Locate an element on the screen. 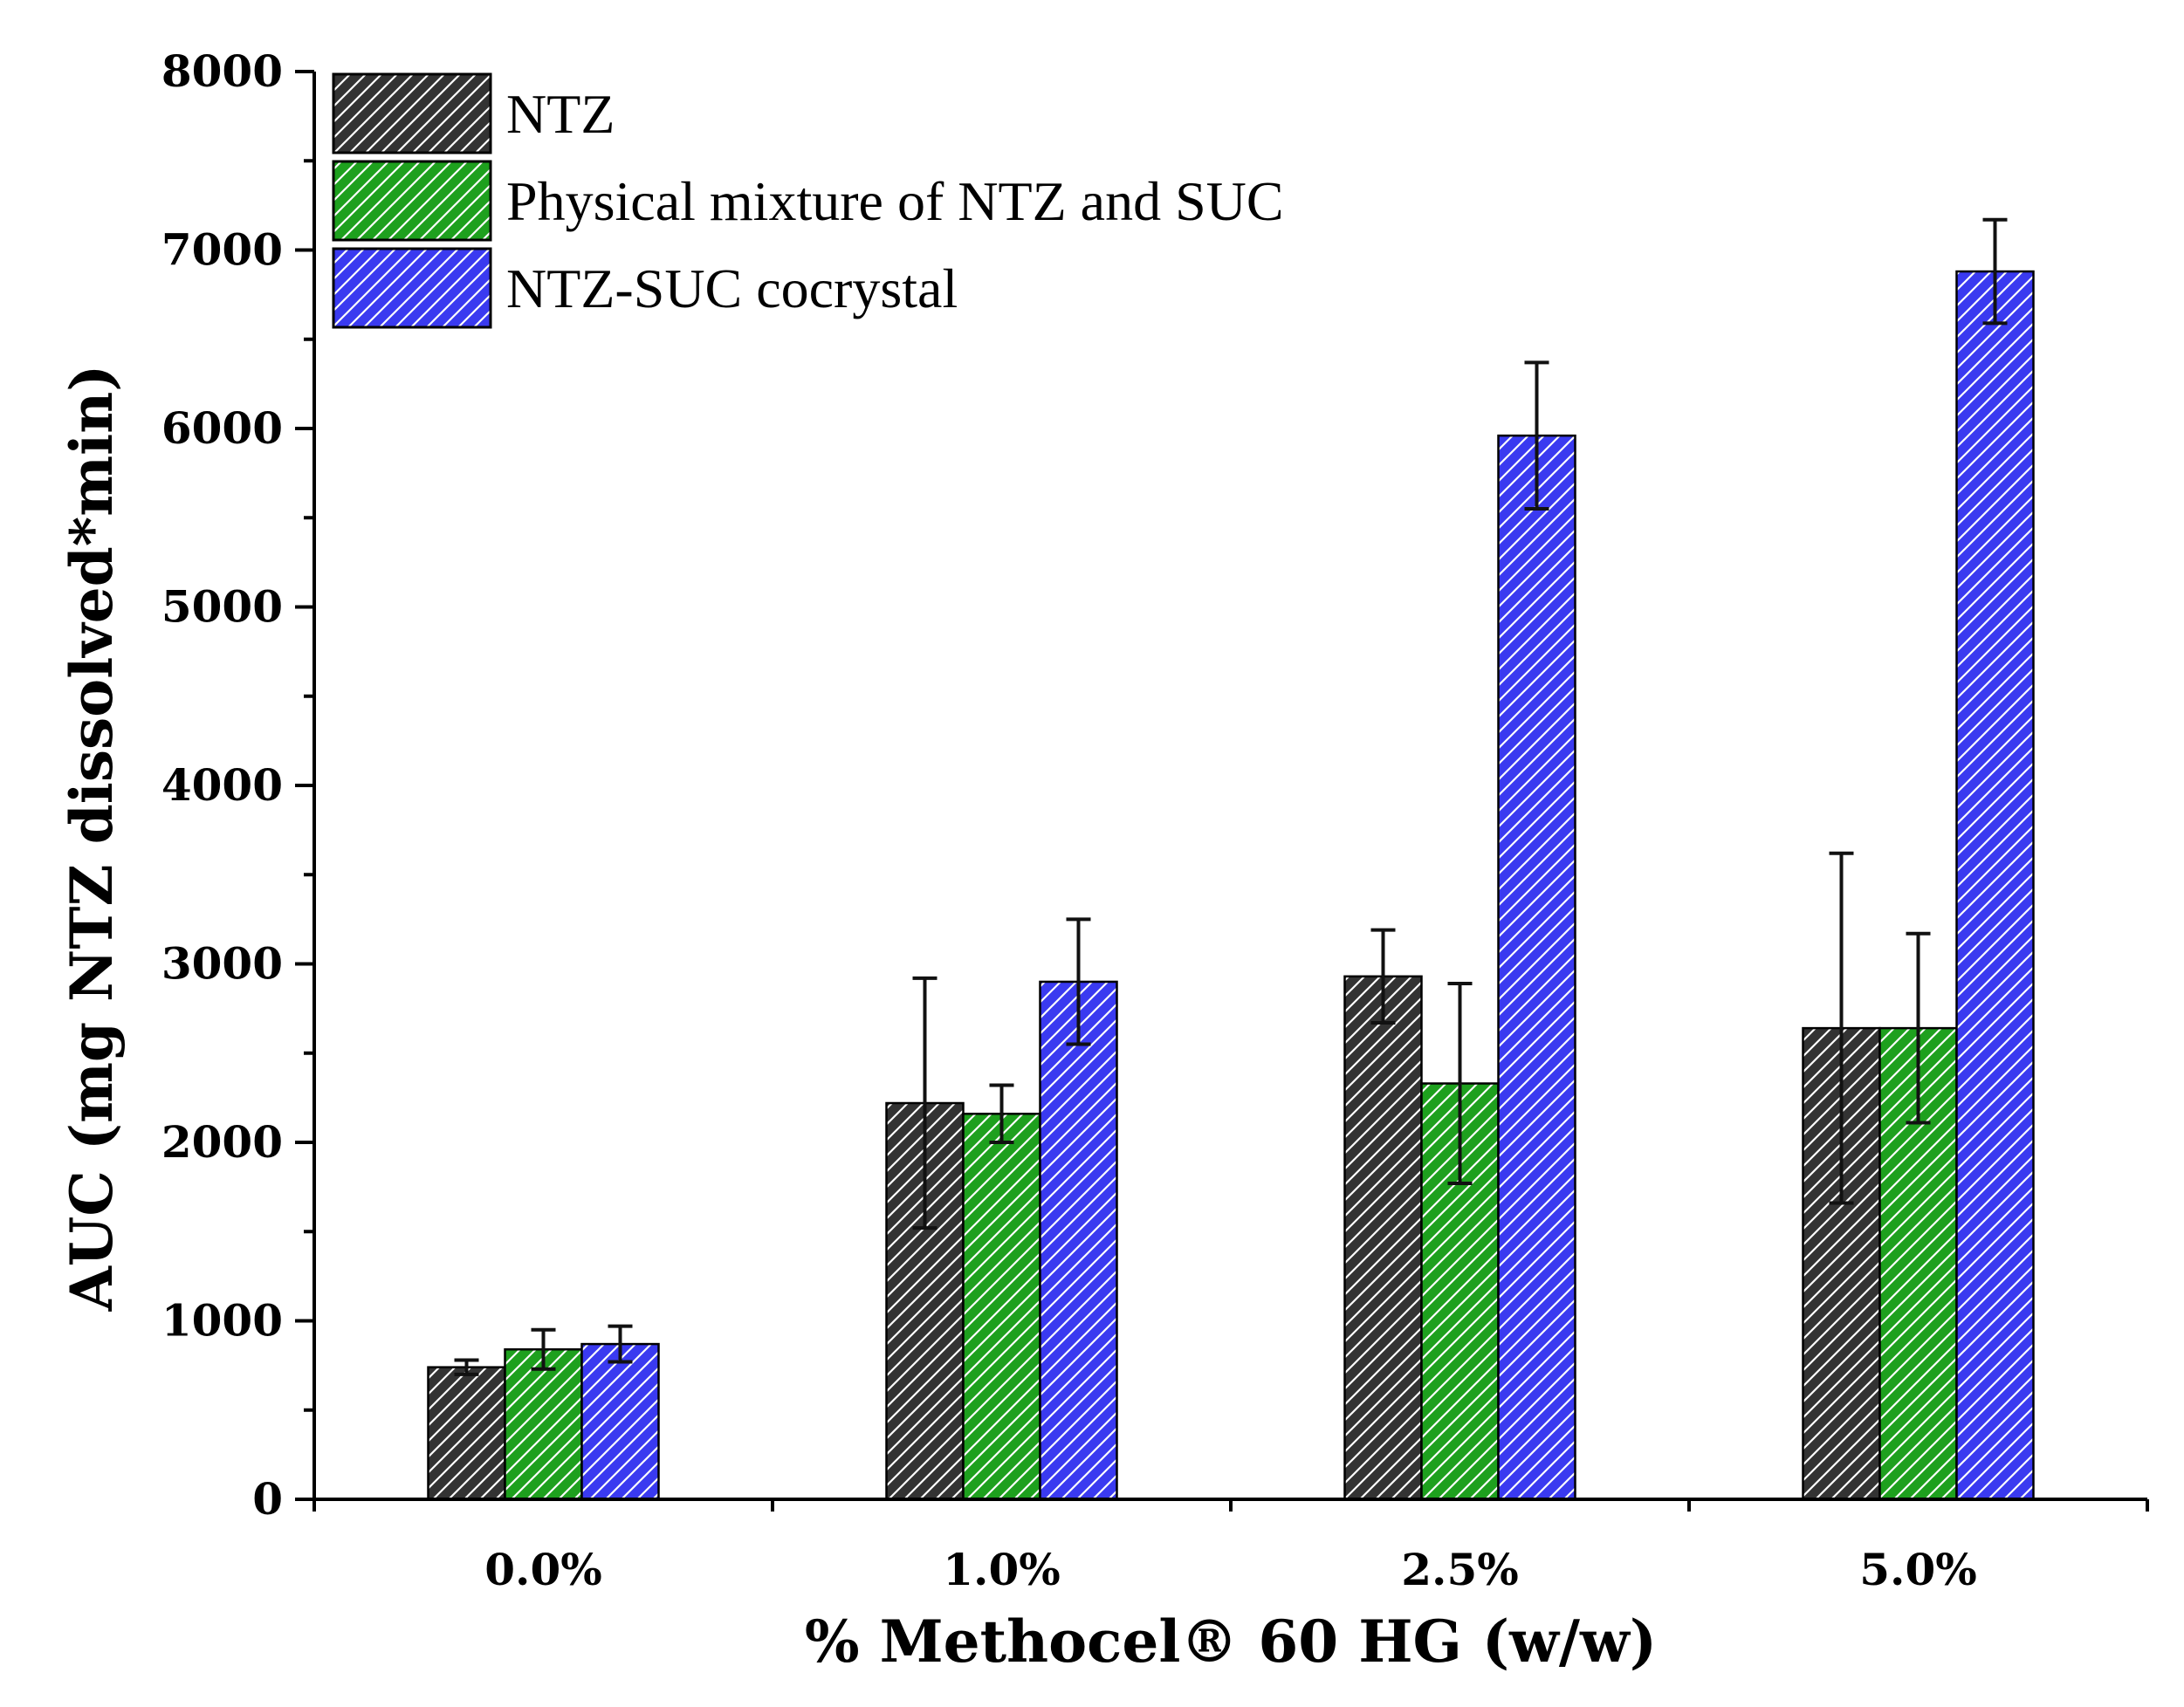  legend-item: NTZ is located at coordinates (473, 113).